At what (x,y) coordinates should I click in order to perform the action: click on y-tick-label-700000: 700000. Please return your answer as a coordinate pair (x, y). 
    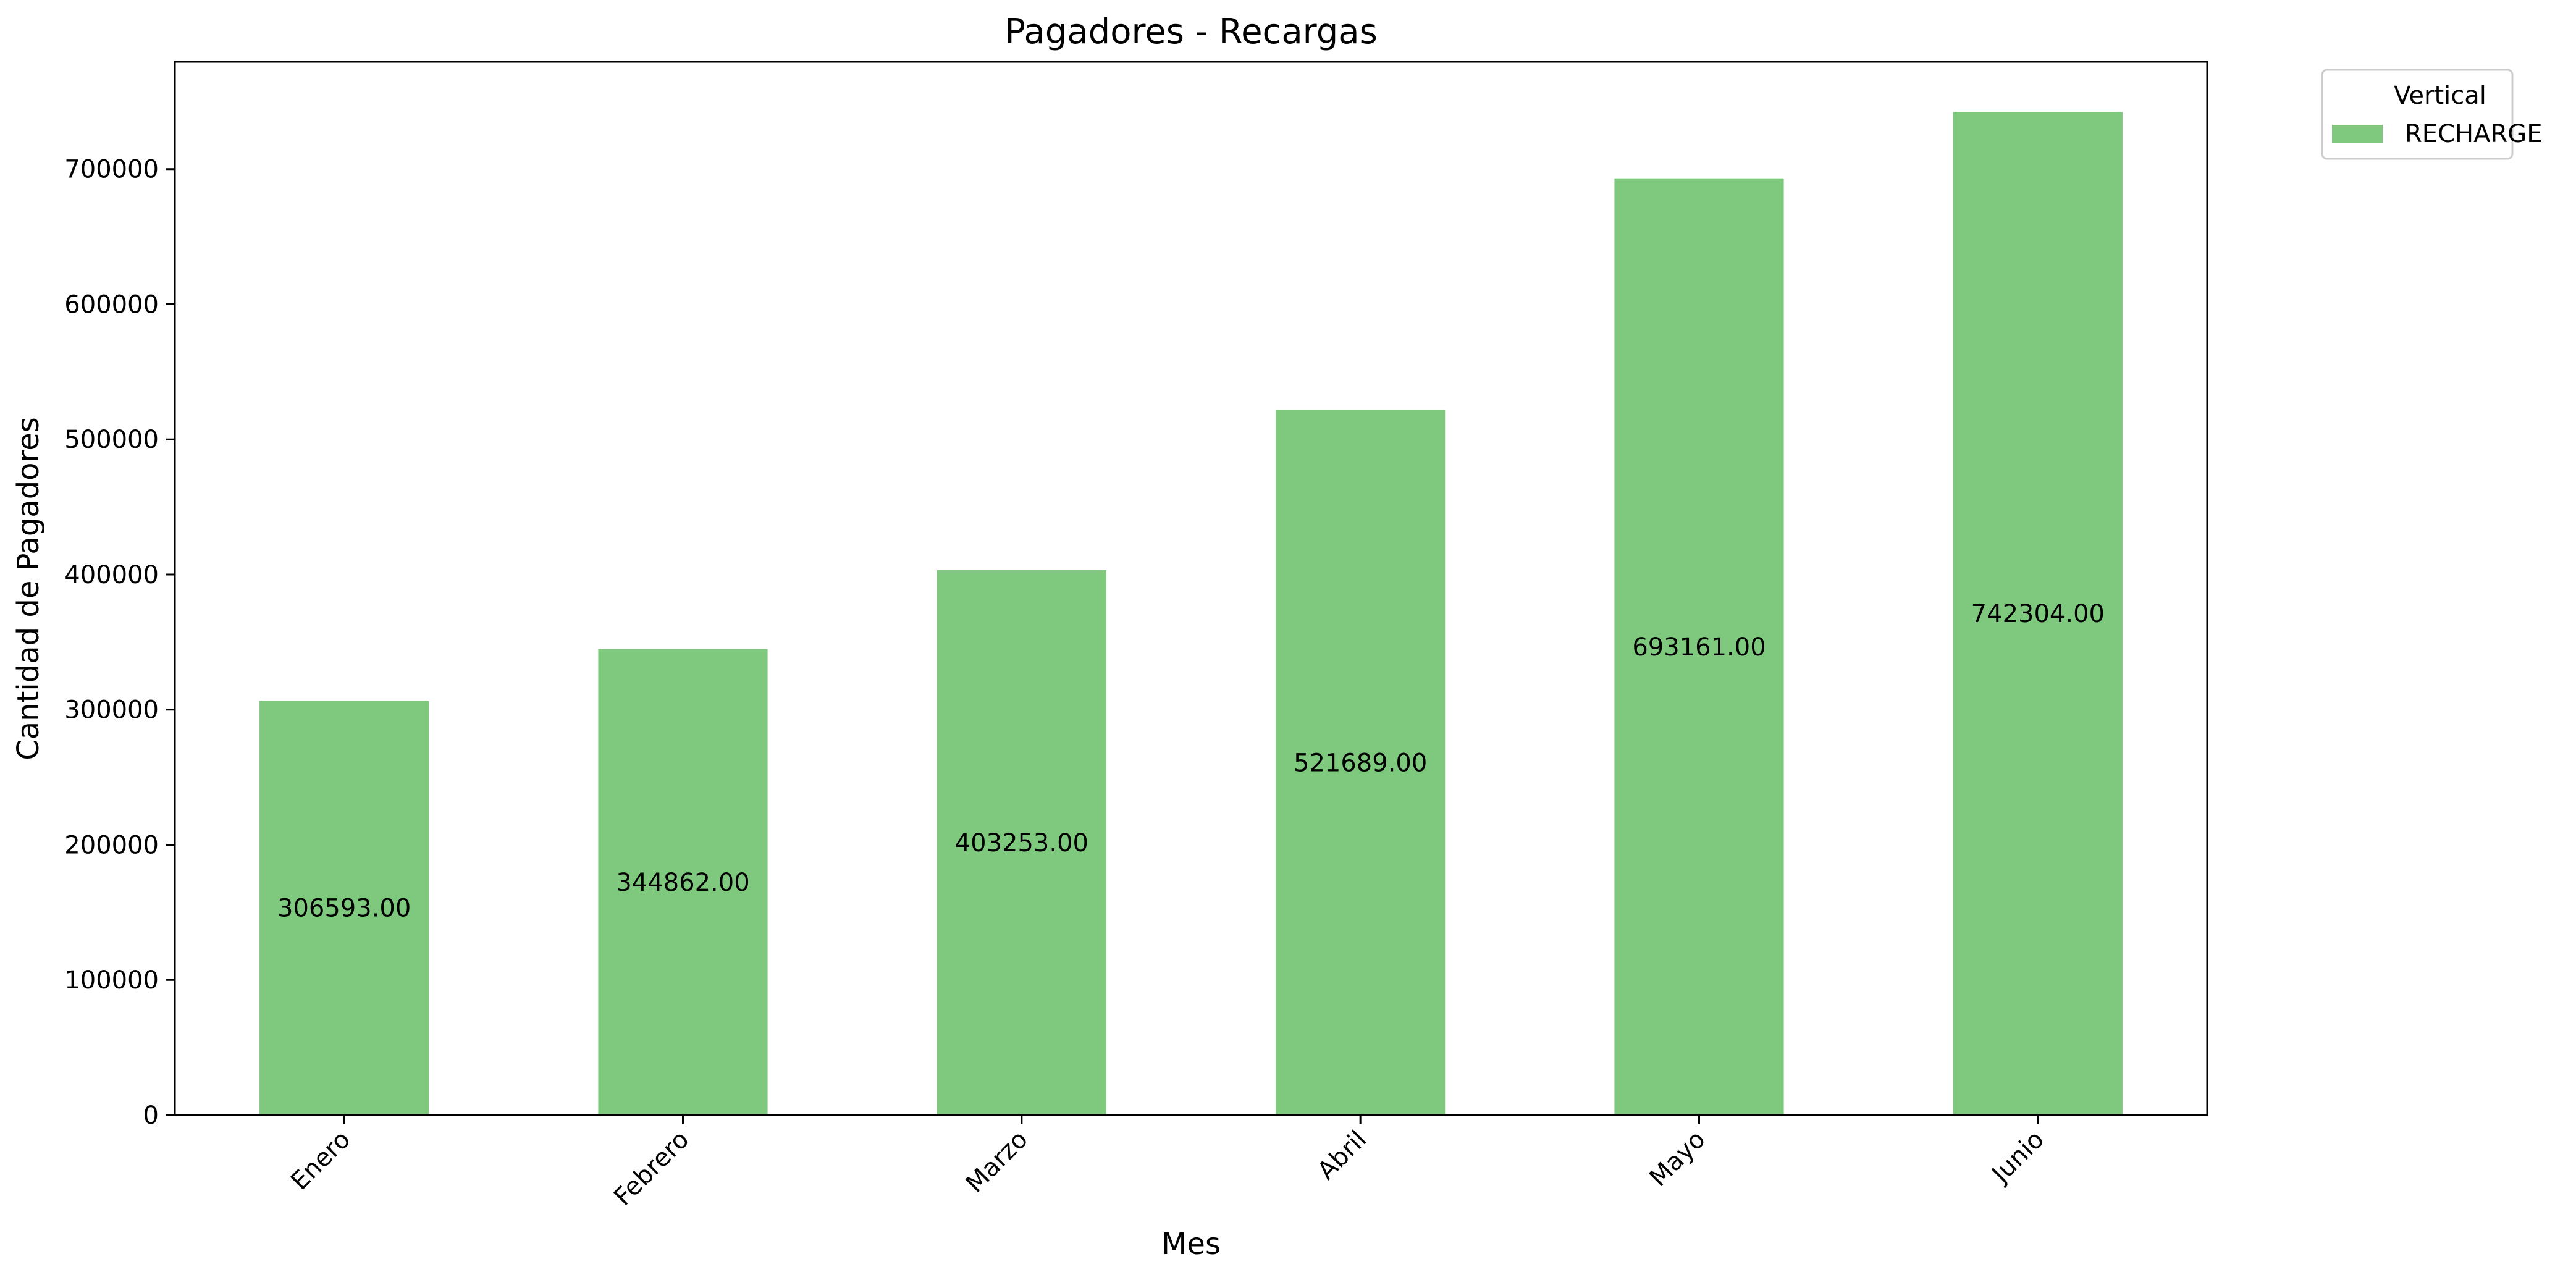
    Looking at the image, I should click on (111, 170).